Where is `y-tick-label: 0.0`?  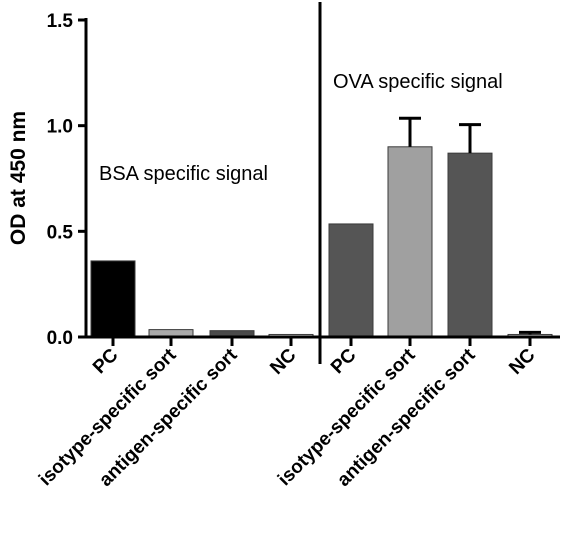 y-tick-label: 0.0 is located at coordinates (60, 338).